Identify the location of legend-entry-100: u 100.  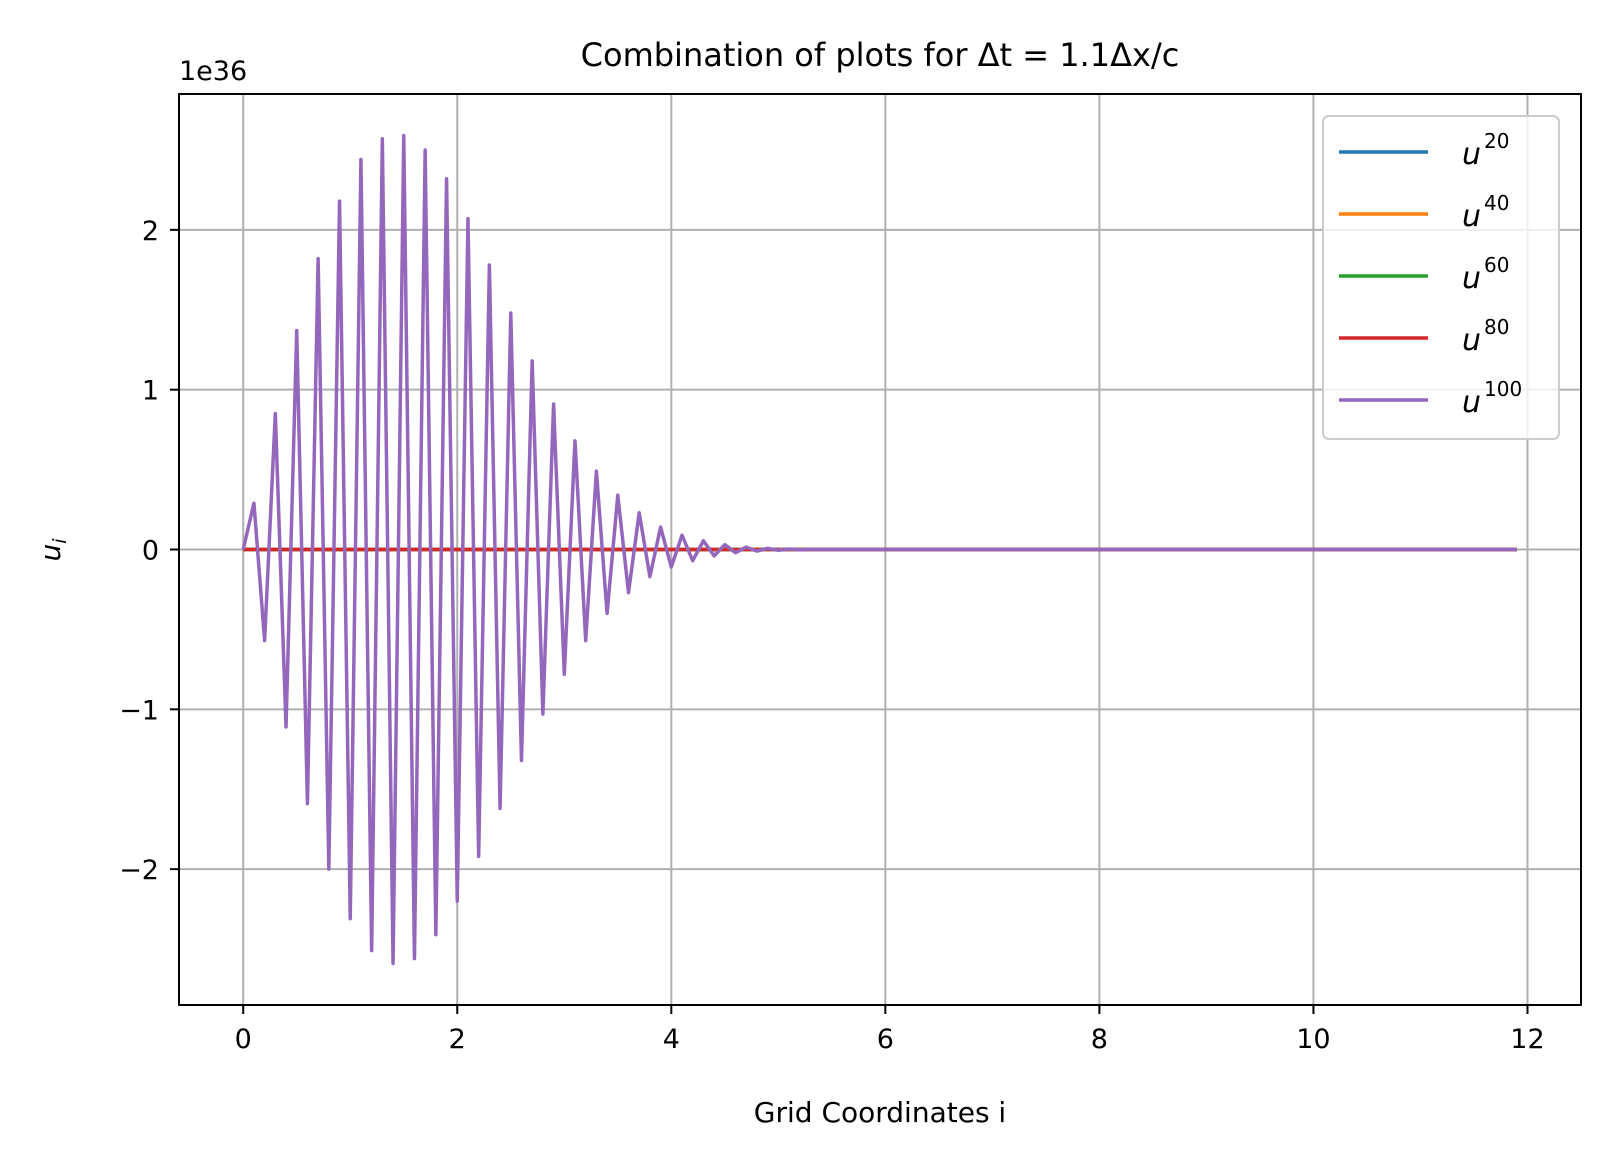
(1492, 398).